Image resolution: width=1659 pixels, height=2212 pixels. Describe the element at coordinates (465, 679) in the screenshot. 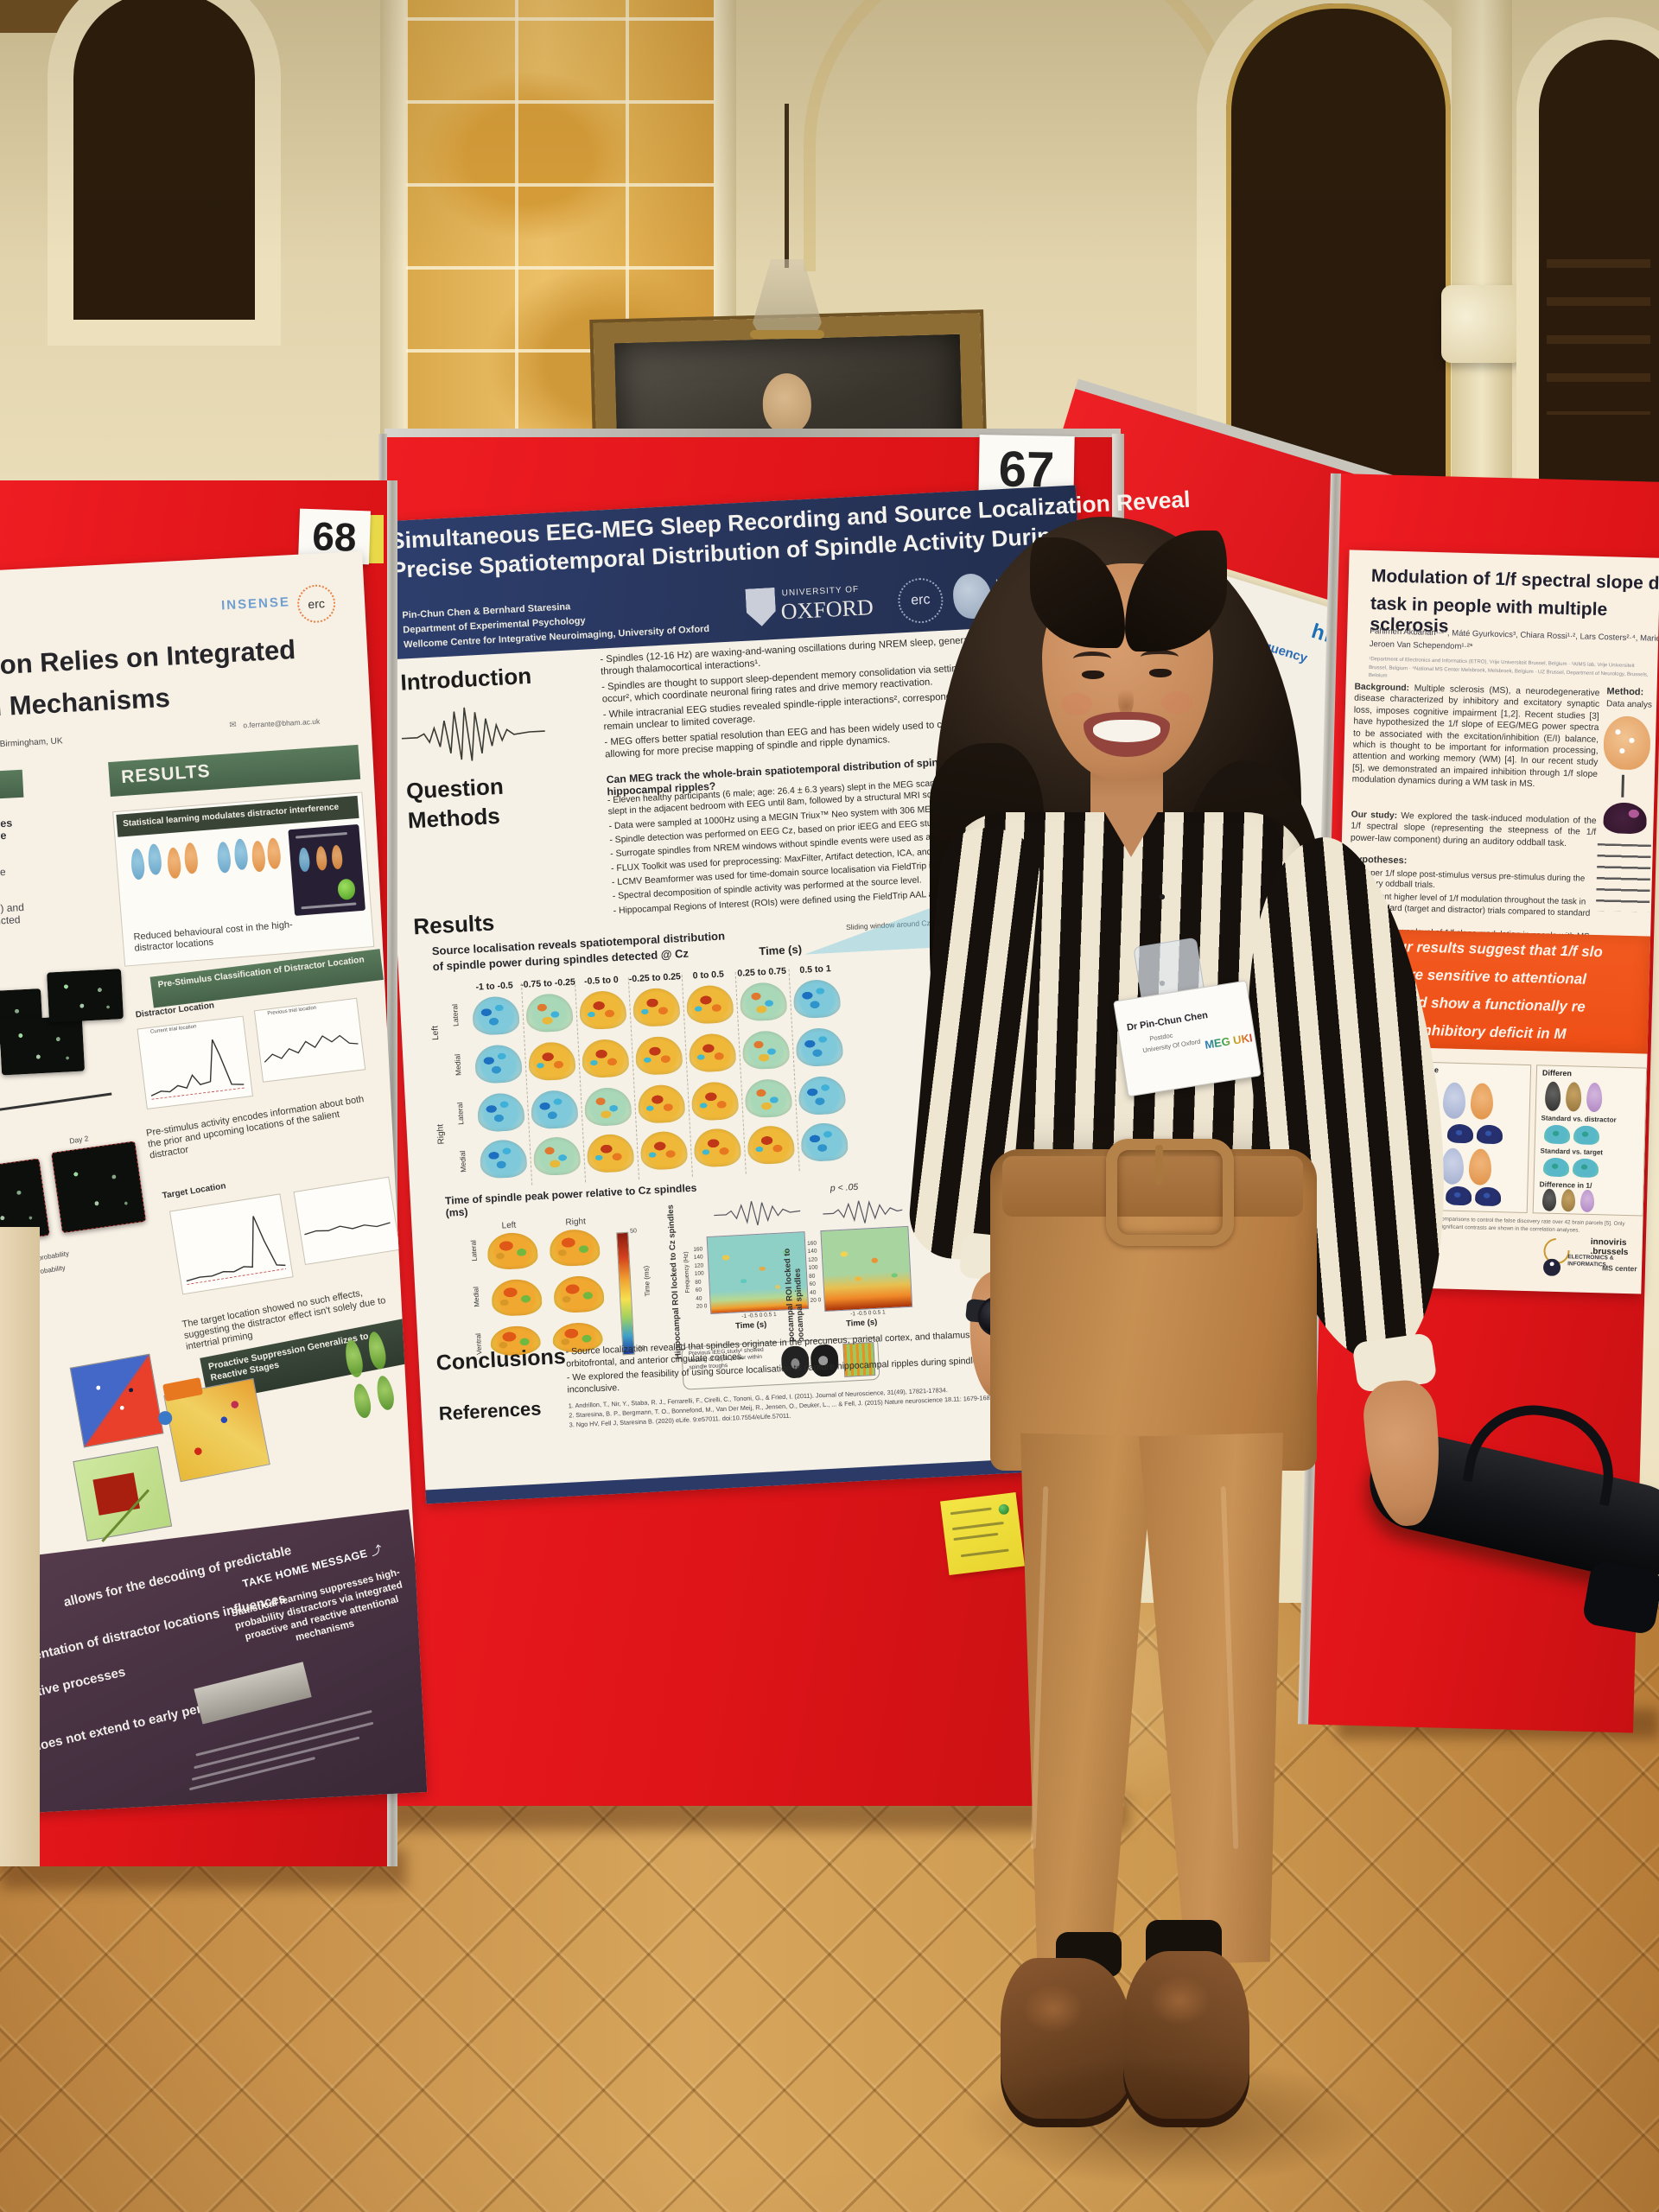

I see `intro-header: Introduction` at that location.